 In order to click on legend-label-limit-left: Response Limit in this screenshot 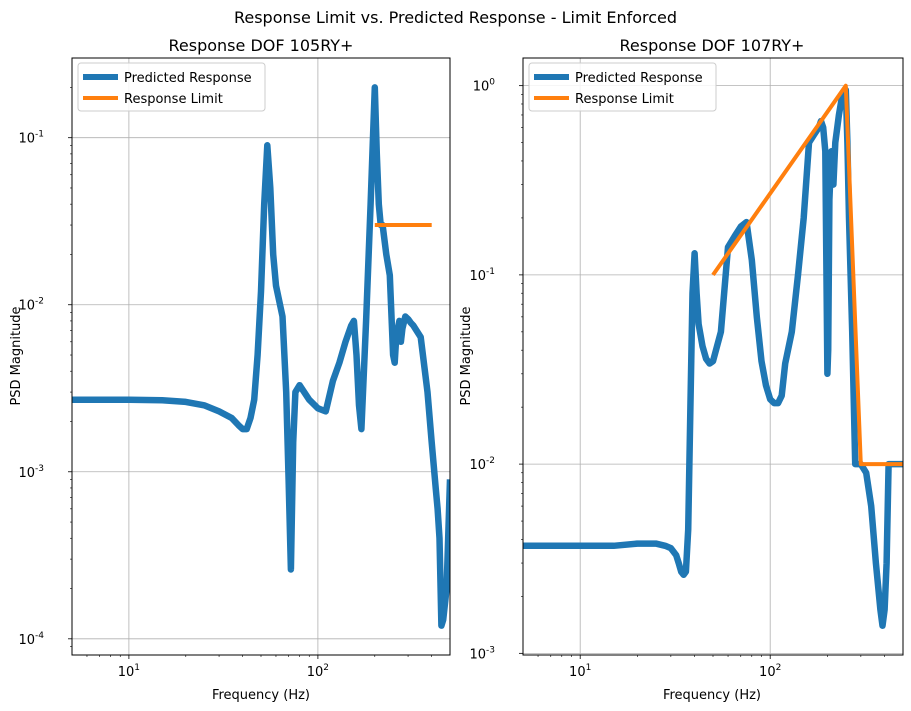, I will do `click(173, 99)`.